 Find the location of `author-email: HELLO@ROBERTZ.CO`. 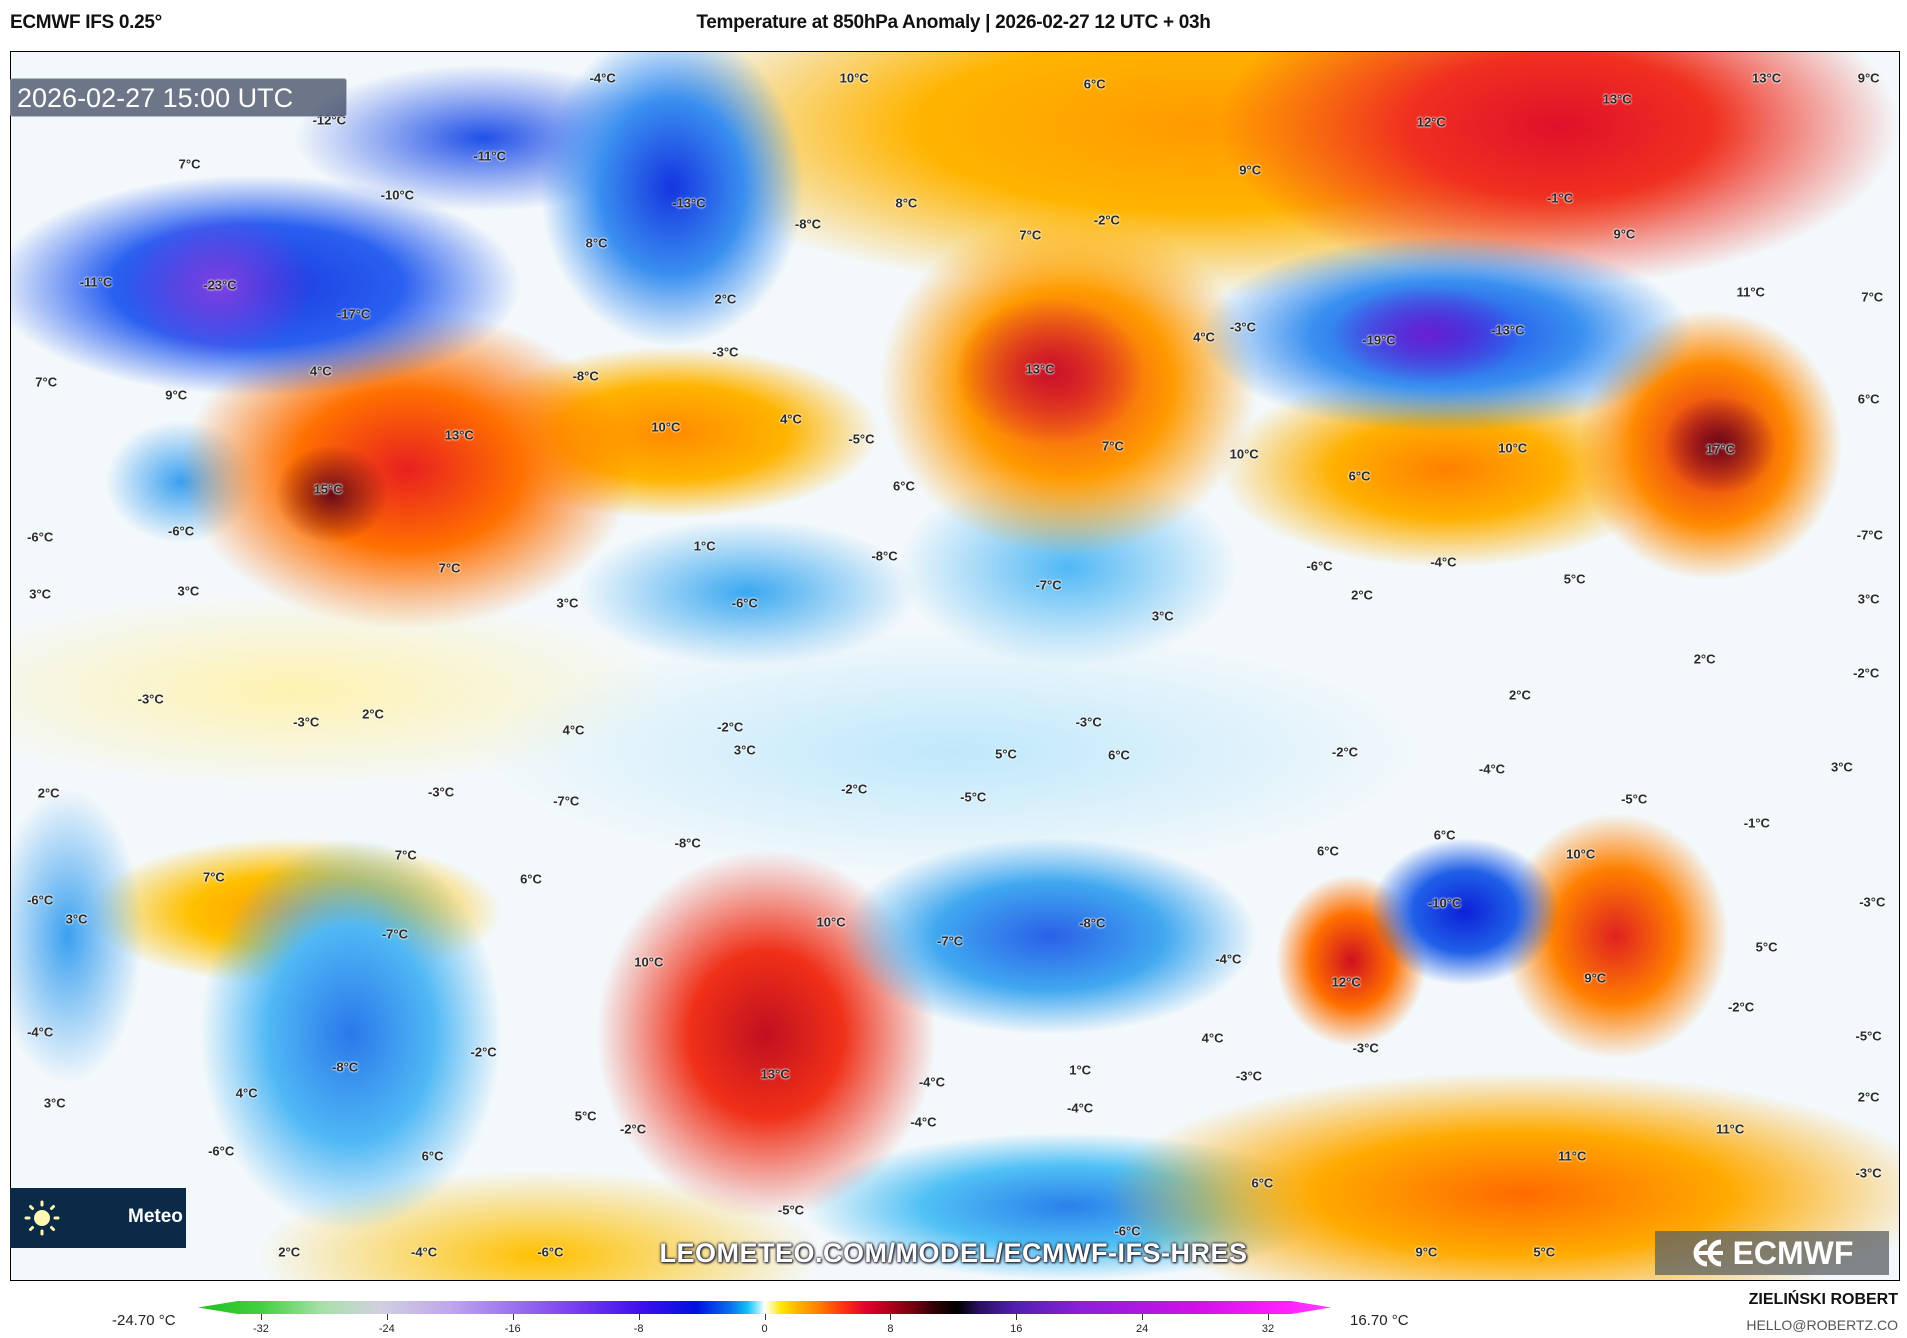

author-email: HELLO@ROBERTZ.CO is located at coordinates (1822, 1325).